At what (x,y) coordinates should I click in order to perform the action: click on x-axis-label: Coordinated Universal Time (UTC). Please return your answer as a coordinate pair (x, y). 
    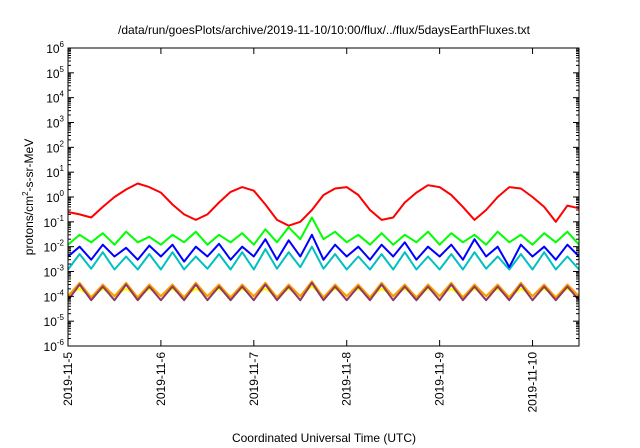
    Looking at the image, I should click on (324, 438).